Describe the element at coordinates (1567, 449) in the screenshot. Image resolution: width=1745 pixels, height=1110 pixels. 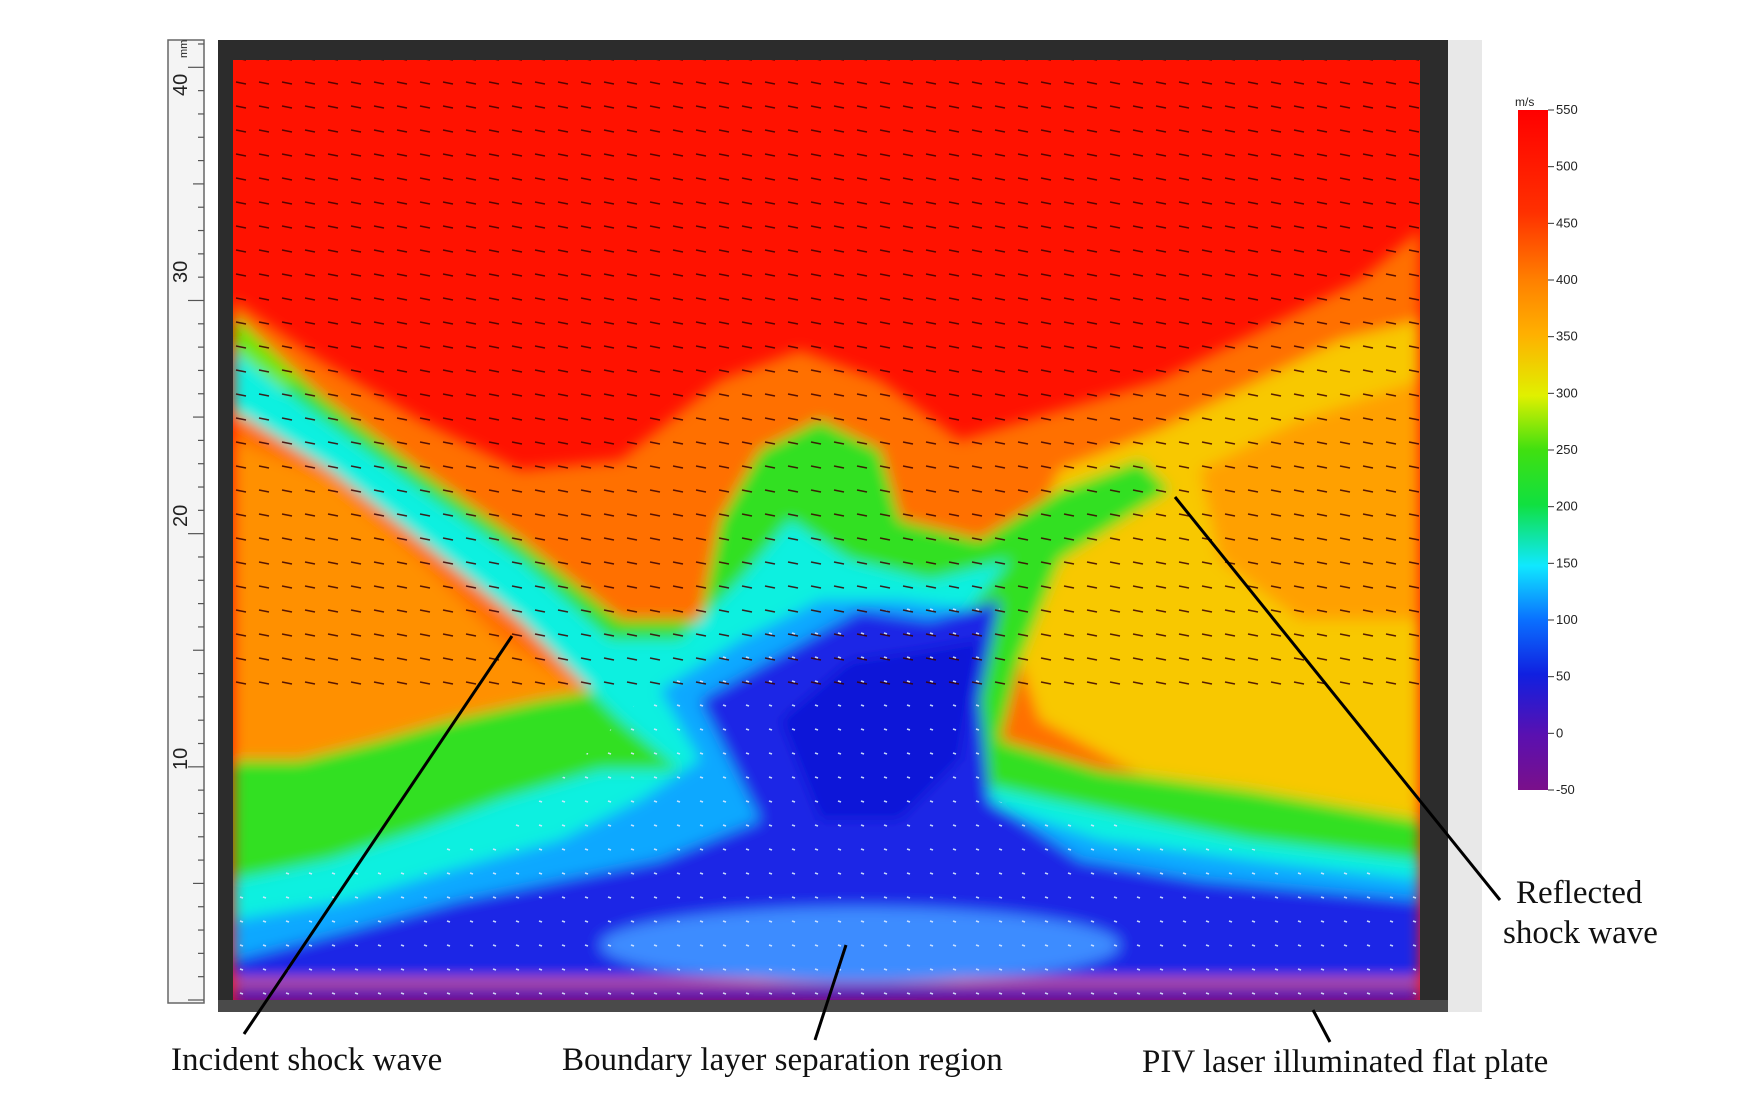
I see `colorbar-tick-label: 250` at that location.